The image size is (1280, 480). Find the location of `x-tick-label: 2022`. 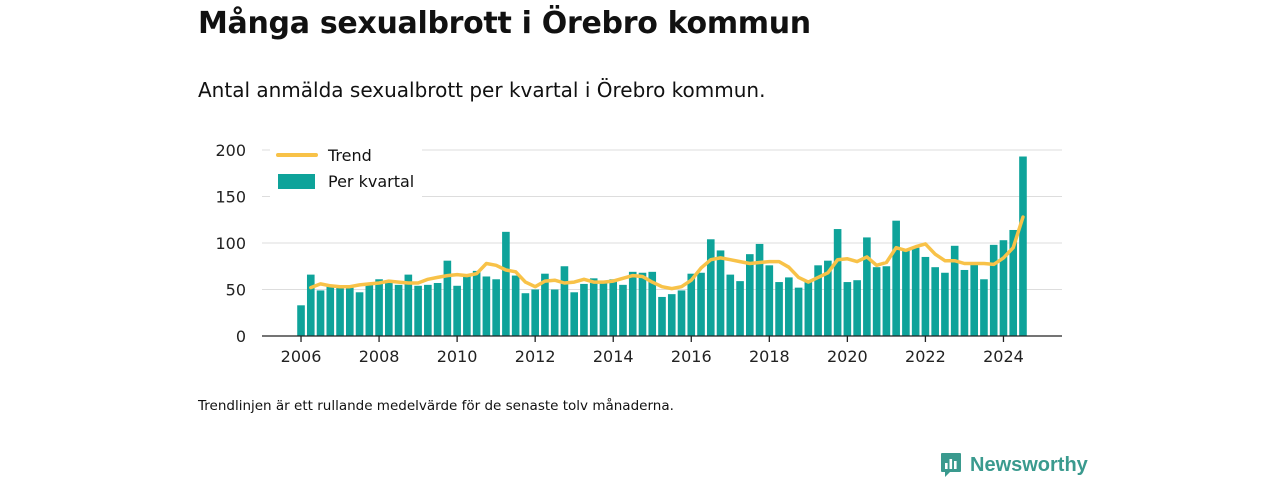

x-tick-label: 2022 is located at coordinates (925, 356).